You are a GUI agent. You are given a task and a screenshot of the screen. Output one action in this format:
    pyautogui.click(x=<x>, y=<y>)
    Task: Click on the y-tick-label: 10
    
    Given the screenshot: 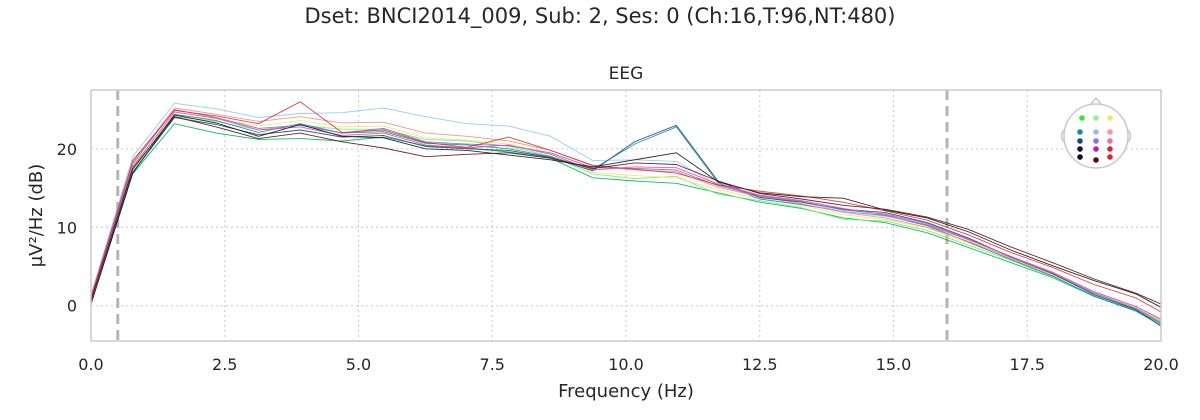 What is the action you would take?
    pyautogui.click(x=67, y=227)
    